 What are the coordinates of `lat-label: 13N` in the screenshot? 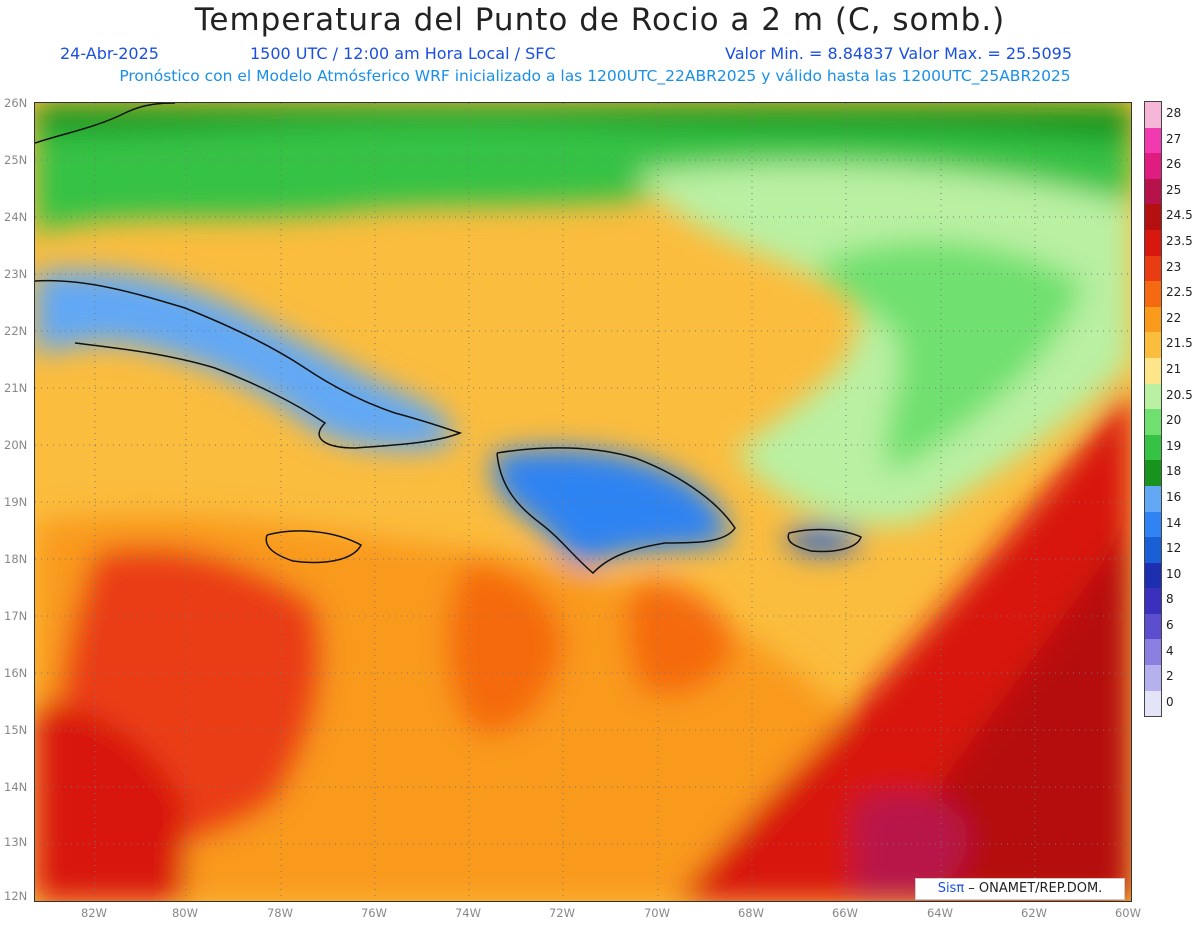 It's located at (16, 842).